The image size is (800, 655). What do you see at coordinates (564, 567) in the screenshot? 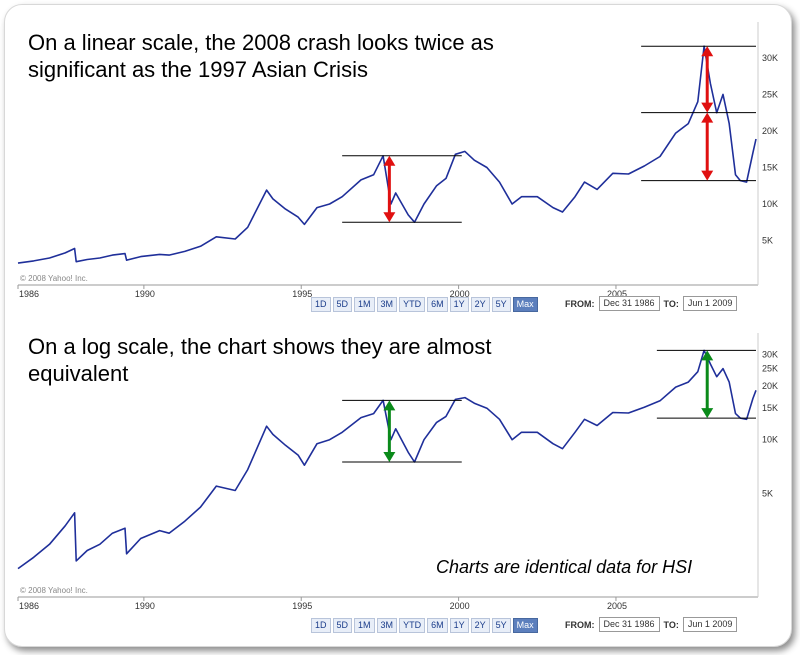
I see `identical-data-note: Charts are identical data for HSI` at bounding box center [564, 567].